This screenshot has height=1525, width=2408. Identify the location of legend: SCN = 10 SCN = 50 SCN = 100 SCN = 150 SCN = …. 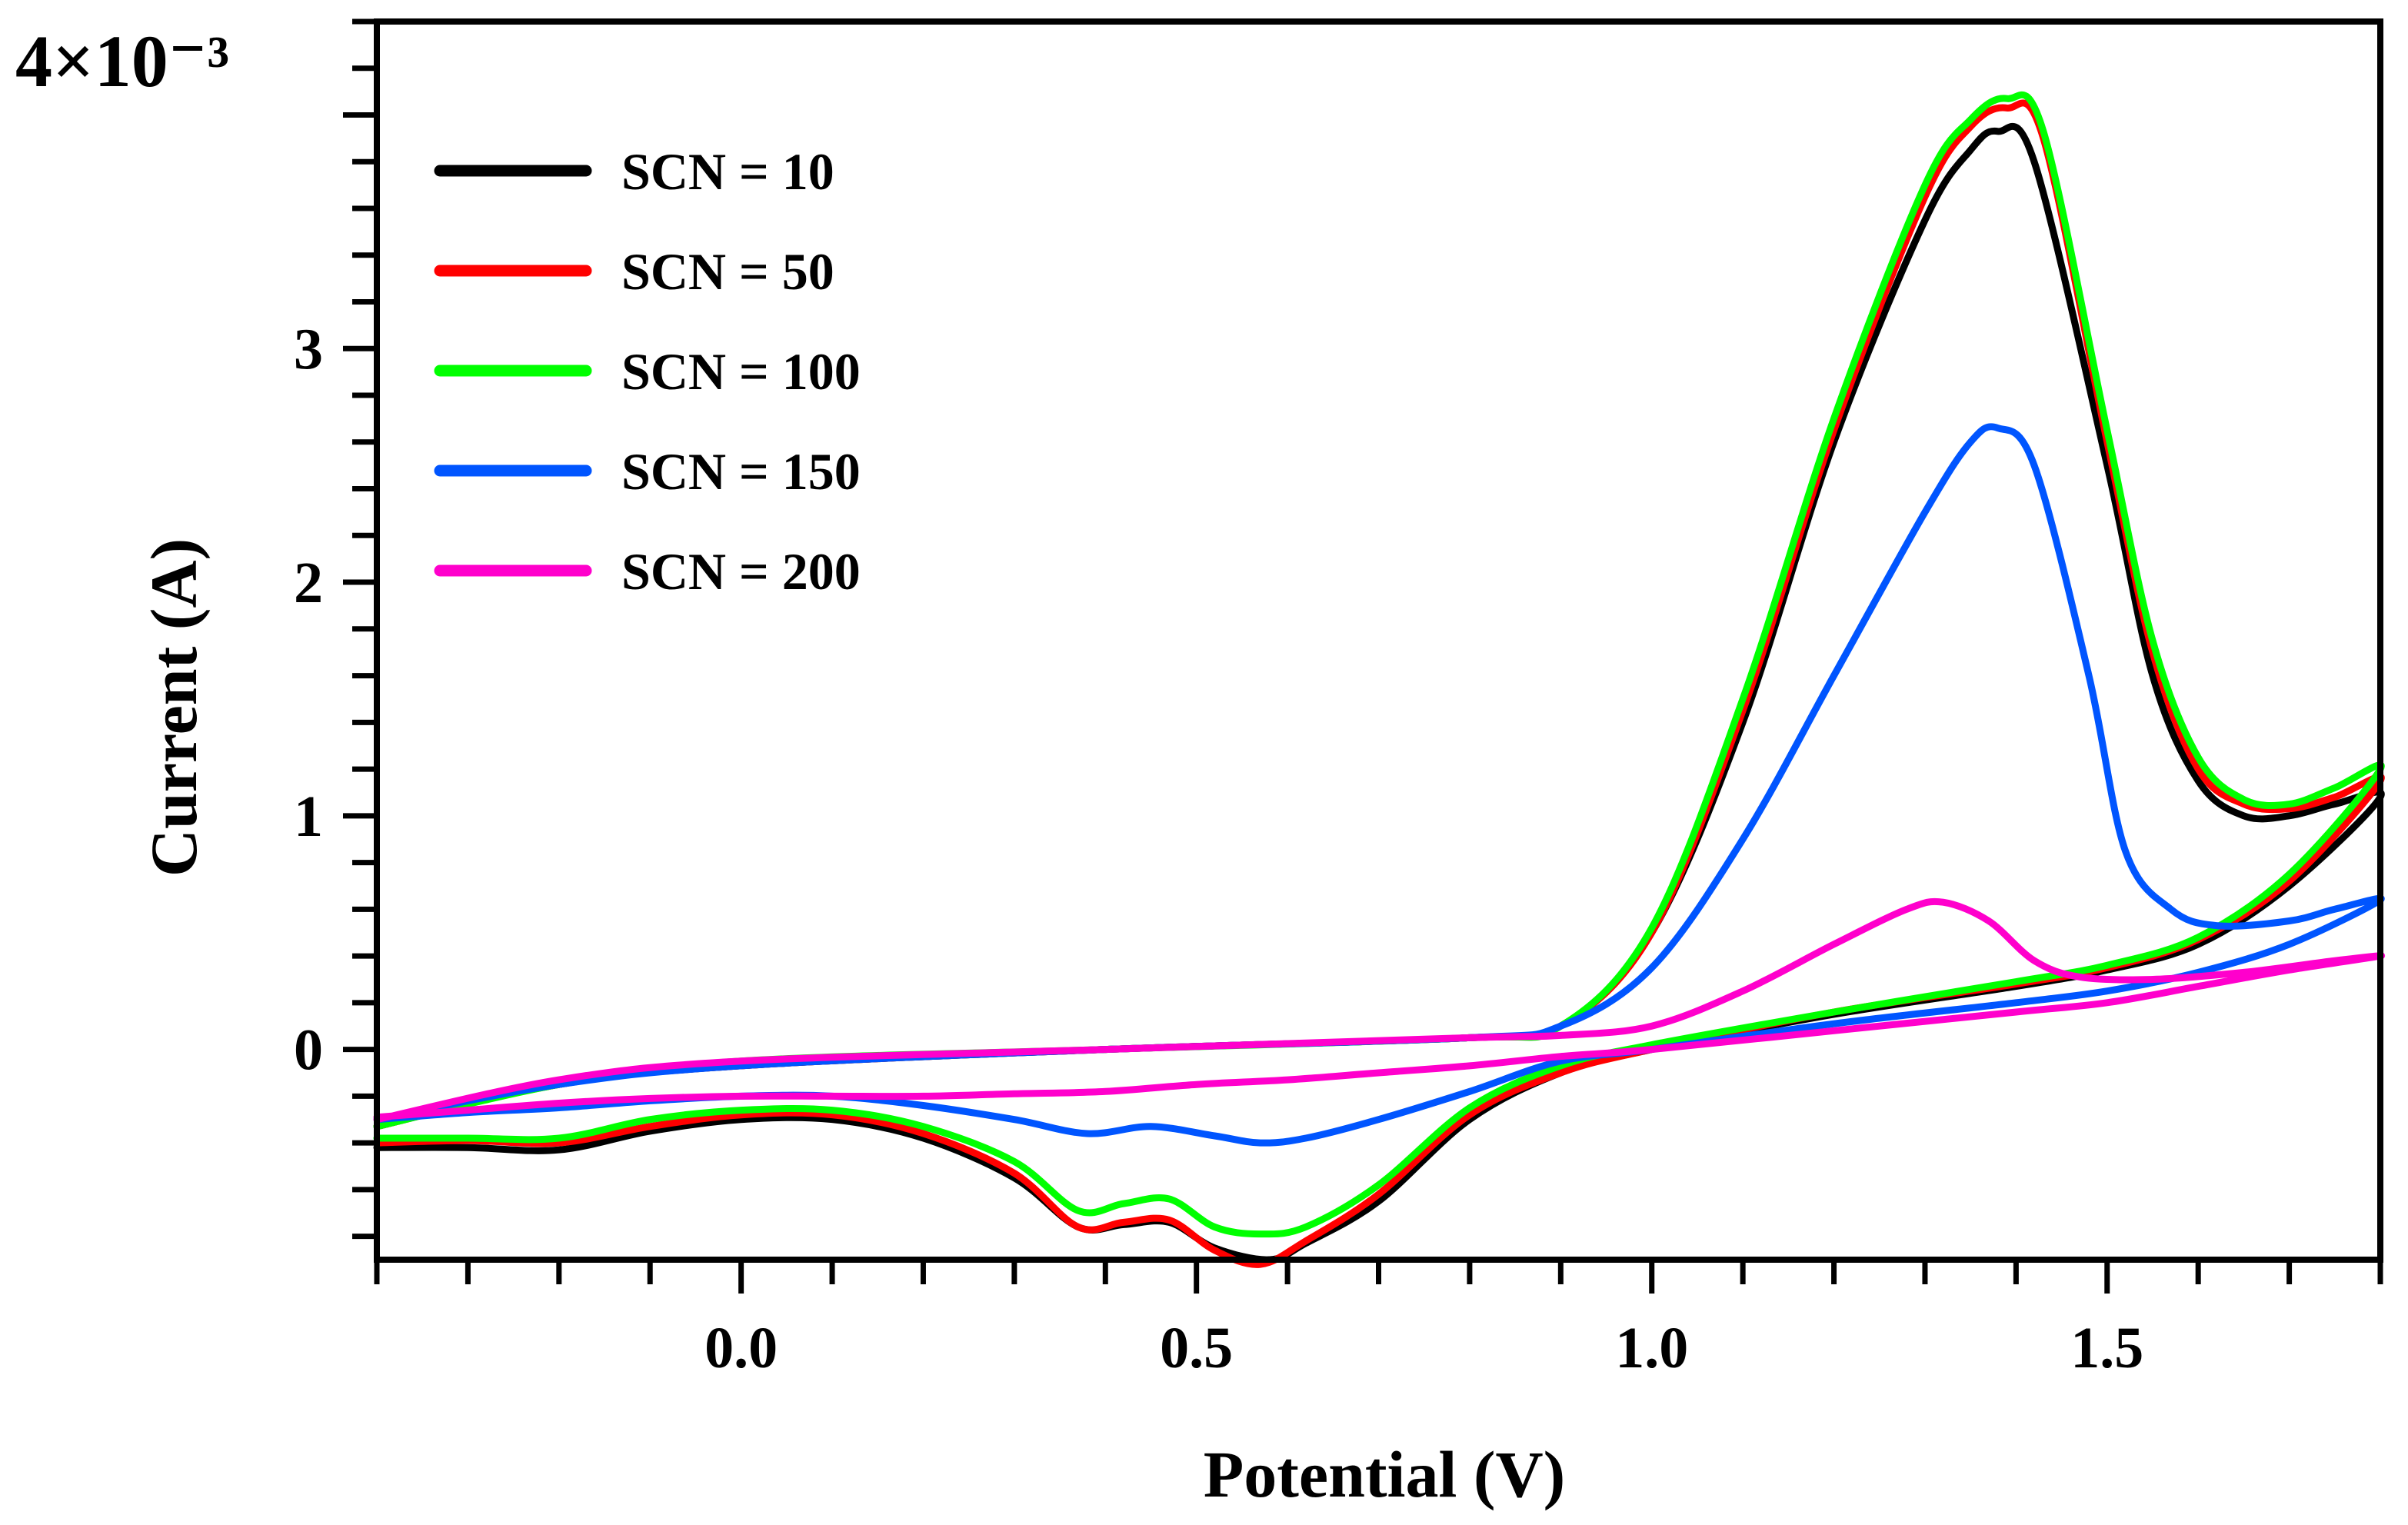
(647, 371).